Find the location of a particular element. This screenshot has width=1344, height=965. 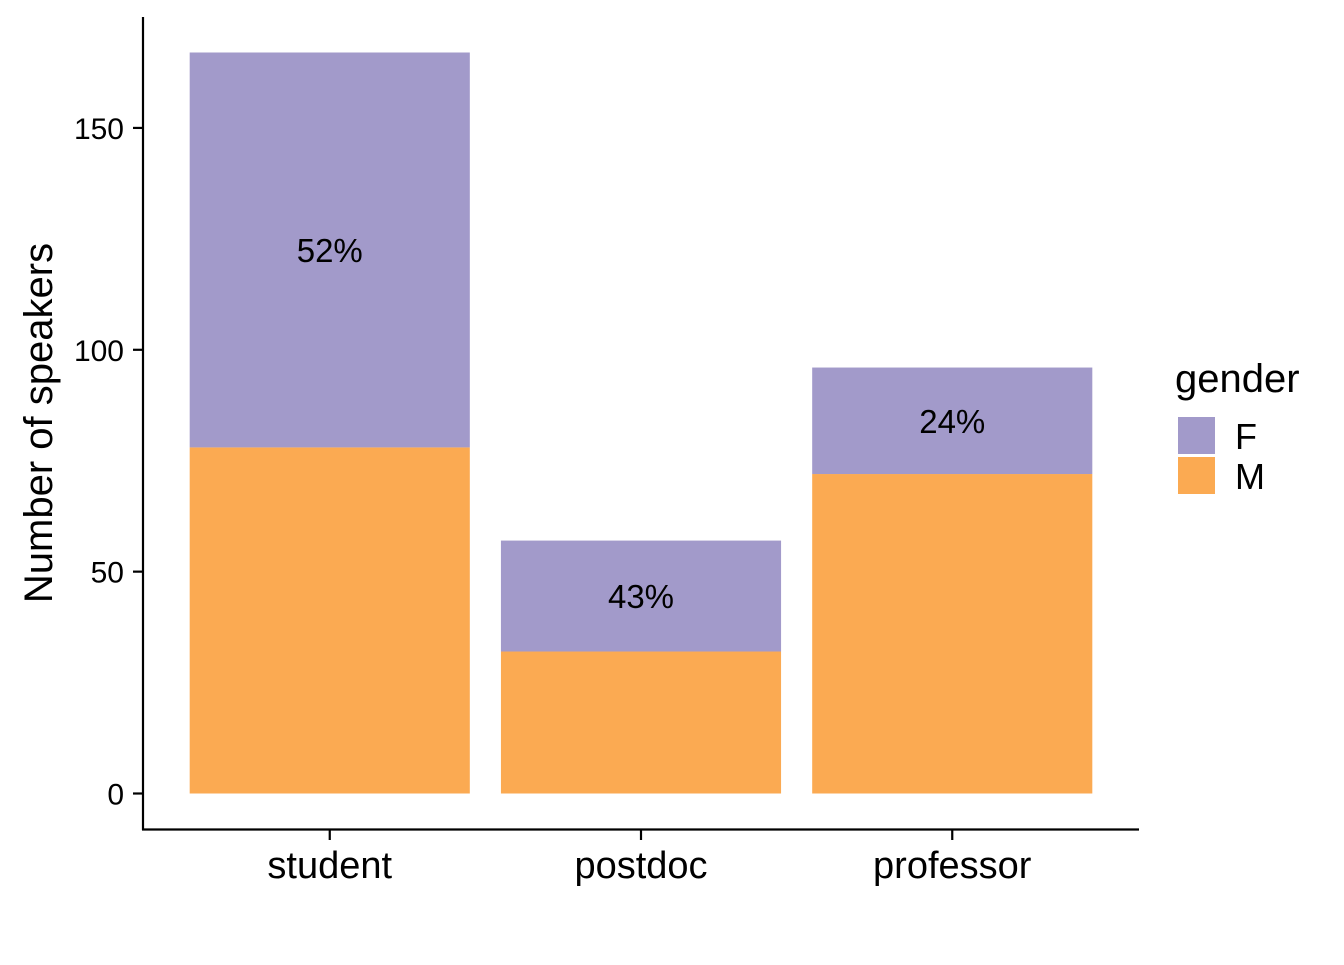

x-ticks-layer: student postdoc professor is located at coordinates (649, 858).